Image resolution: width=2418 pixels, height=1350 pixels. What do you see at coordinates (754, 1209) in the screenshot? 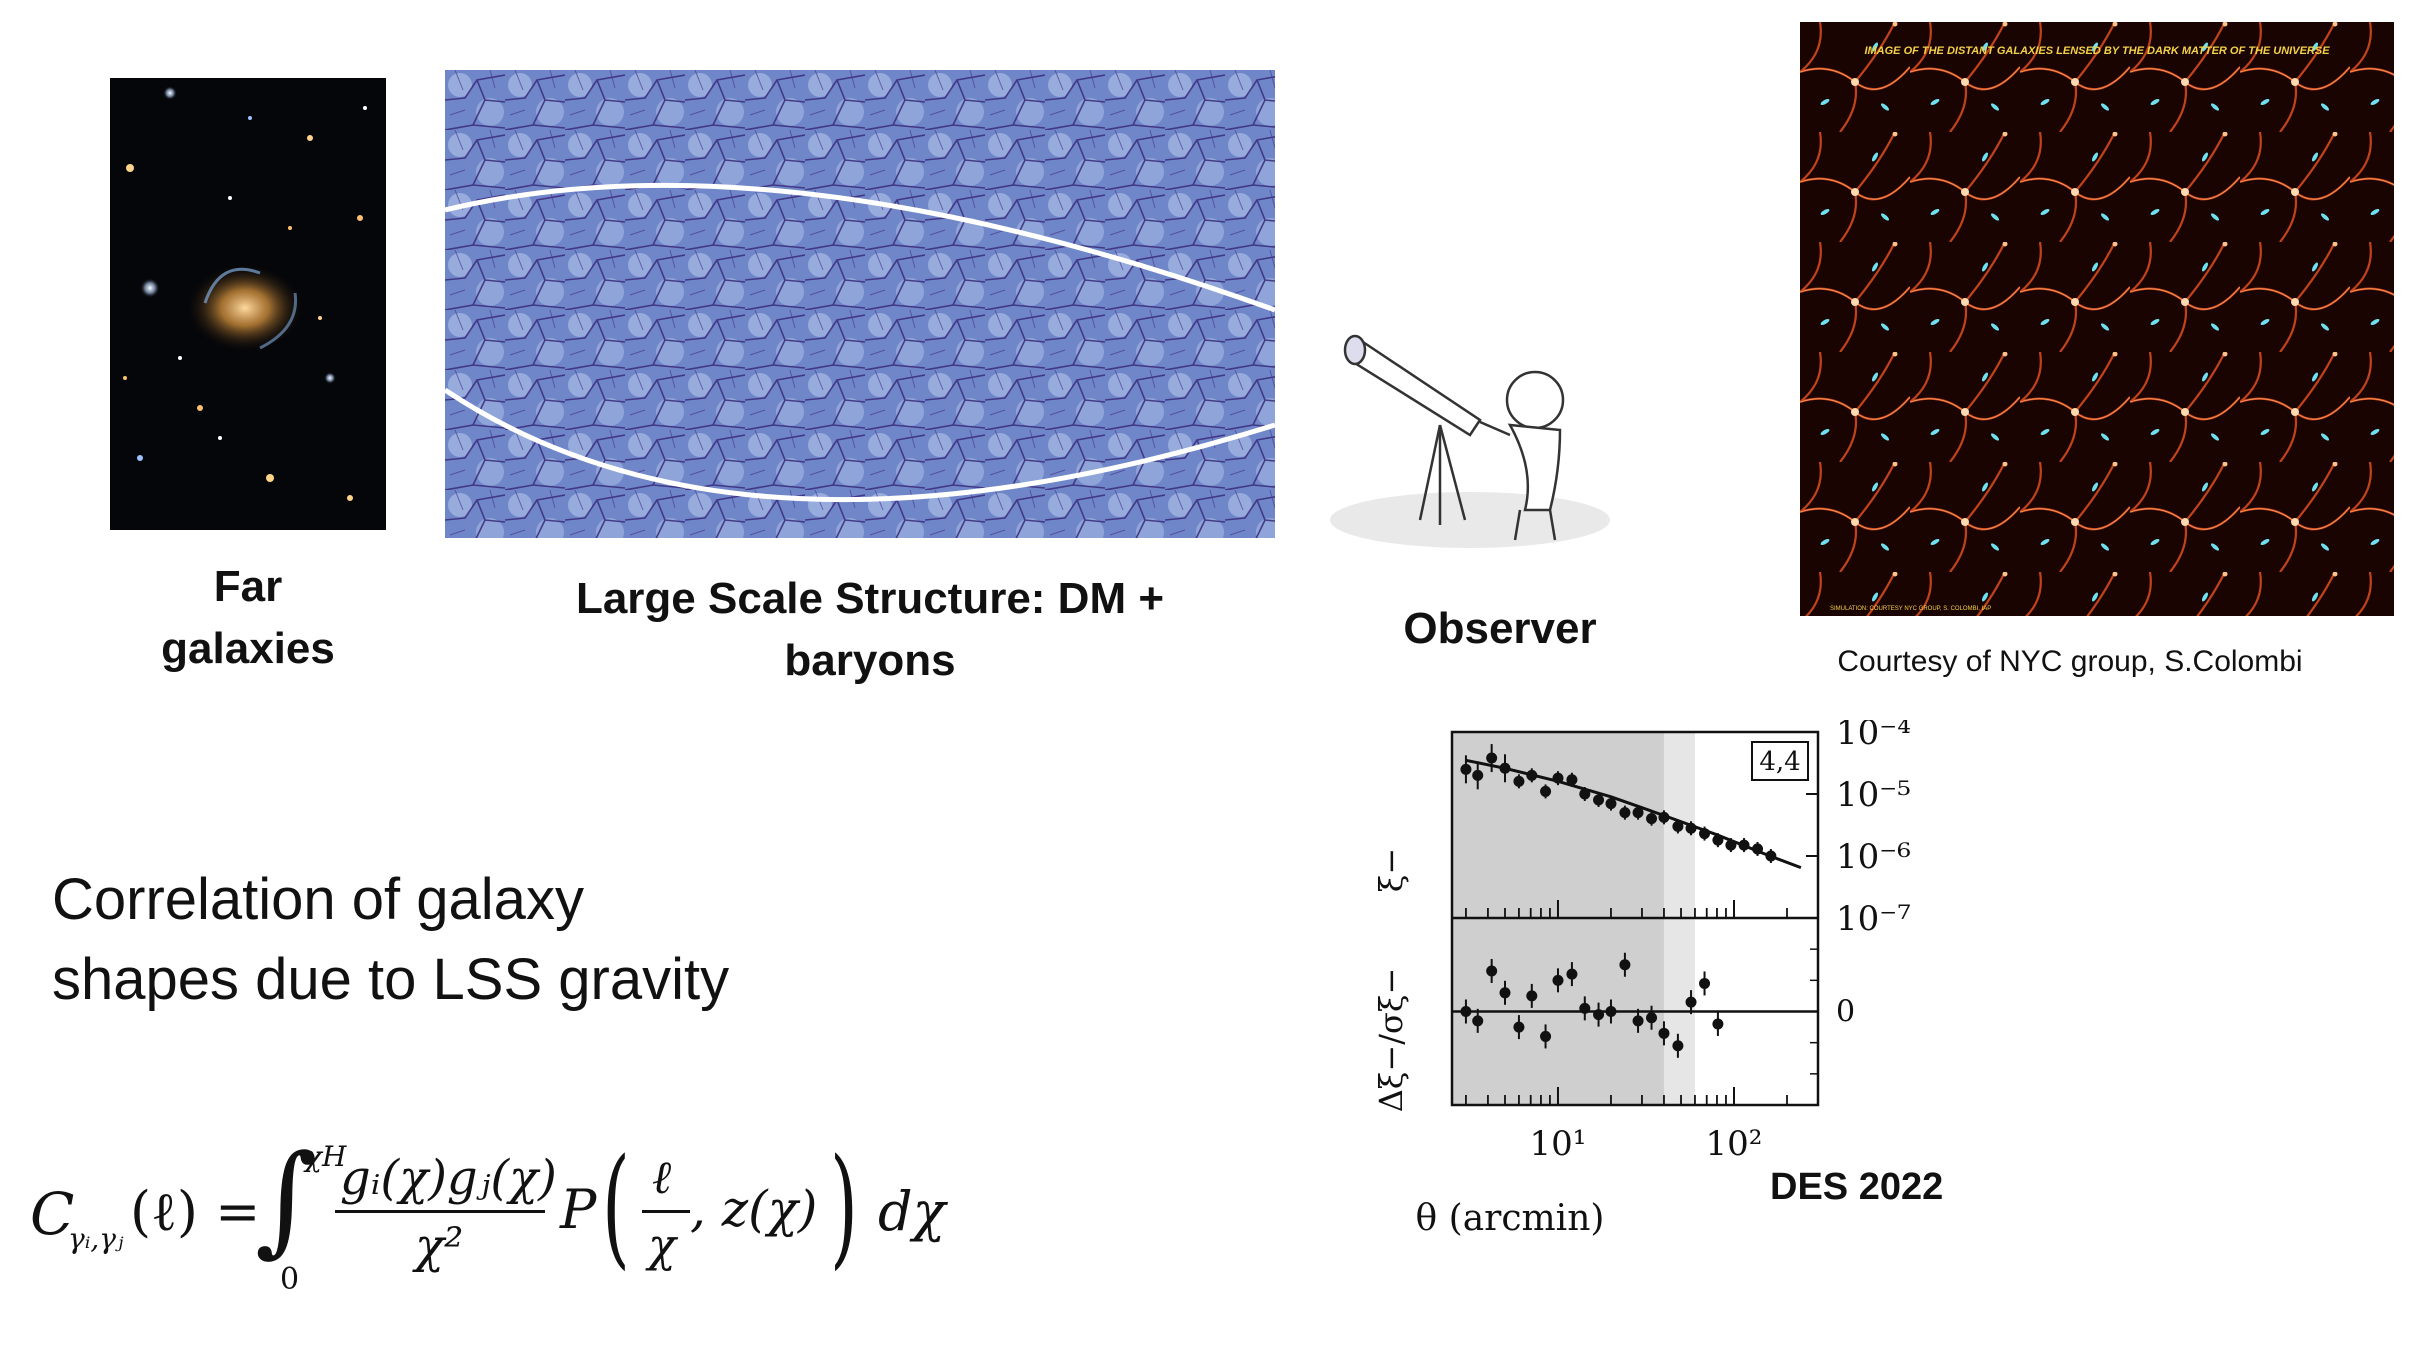
I see `formula-after-frac: , z(χ)` at bounding box center [754, 1209].